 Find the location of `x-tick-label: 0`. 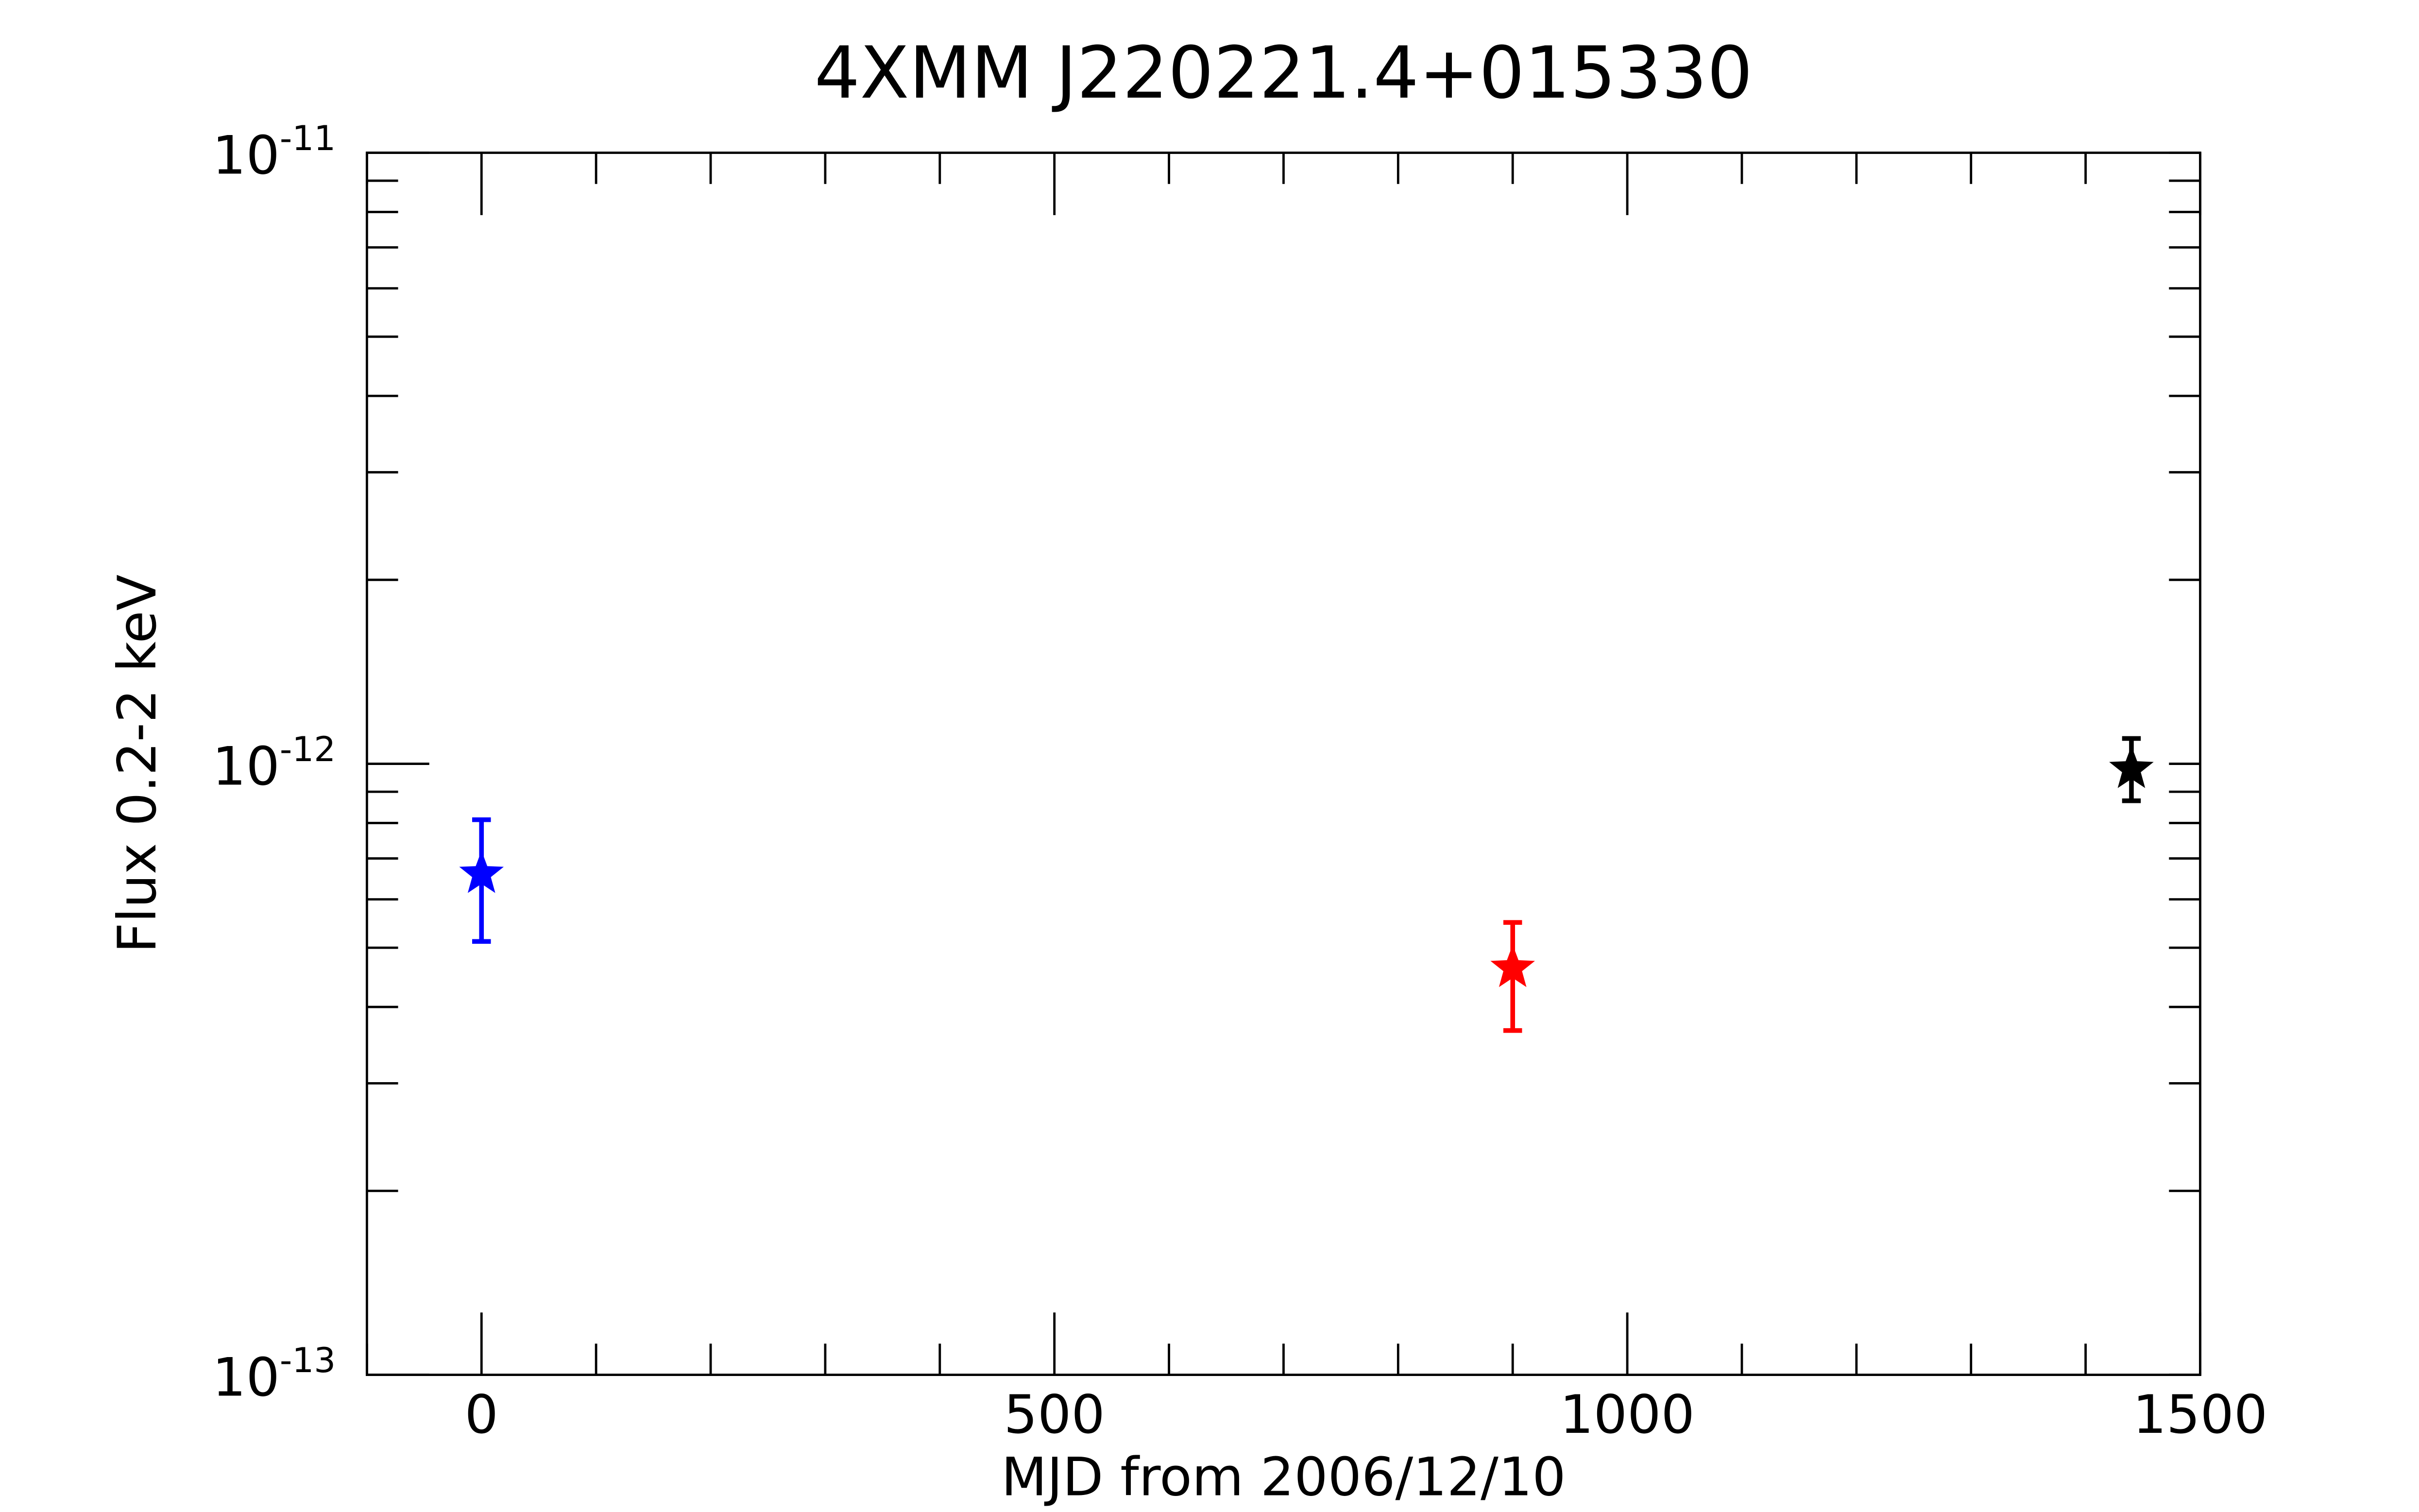

x-tick-label: 0 is located at coordinates (481, 1415).